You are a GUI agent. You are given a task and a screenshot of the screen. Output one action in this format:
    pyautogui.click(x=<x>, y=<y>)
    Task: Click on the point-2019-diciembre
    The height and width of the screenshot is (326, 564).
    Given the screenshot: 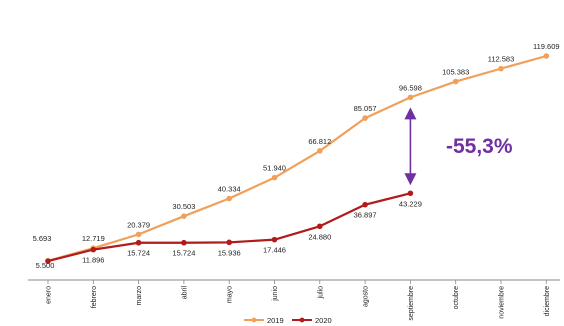 What is the action you would take?
    pyautogui.click(x=546, y=56)
    